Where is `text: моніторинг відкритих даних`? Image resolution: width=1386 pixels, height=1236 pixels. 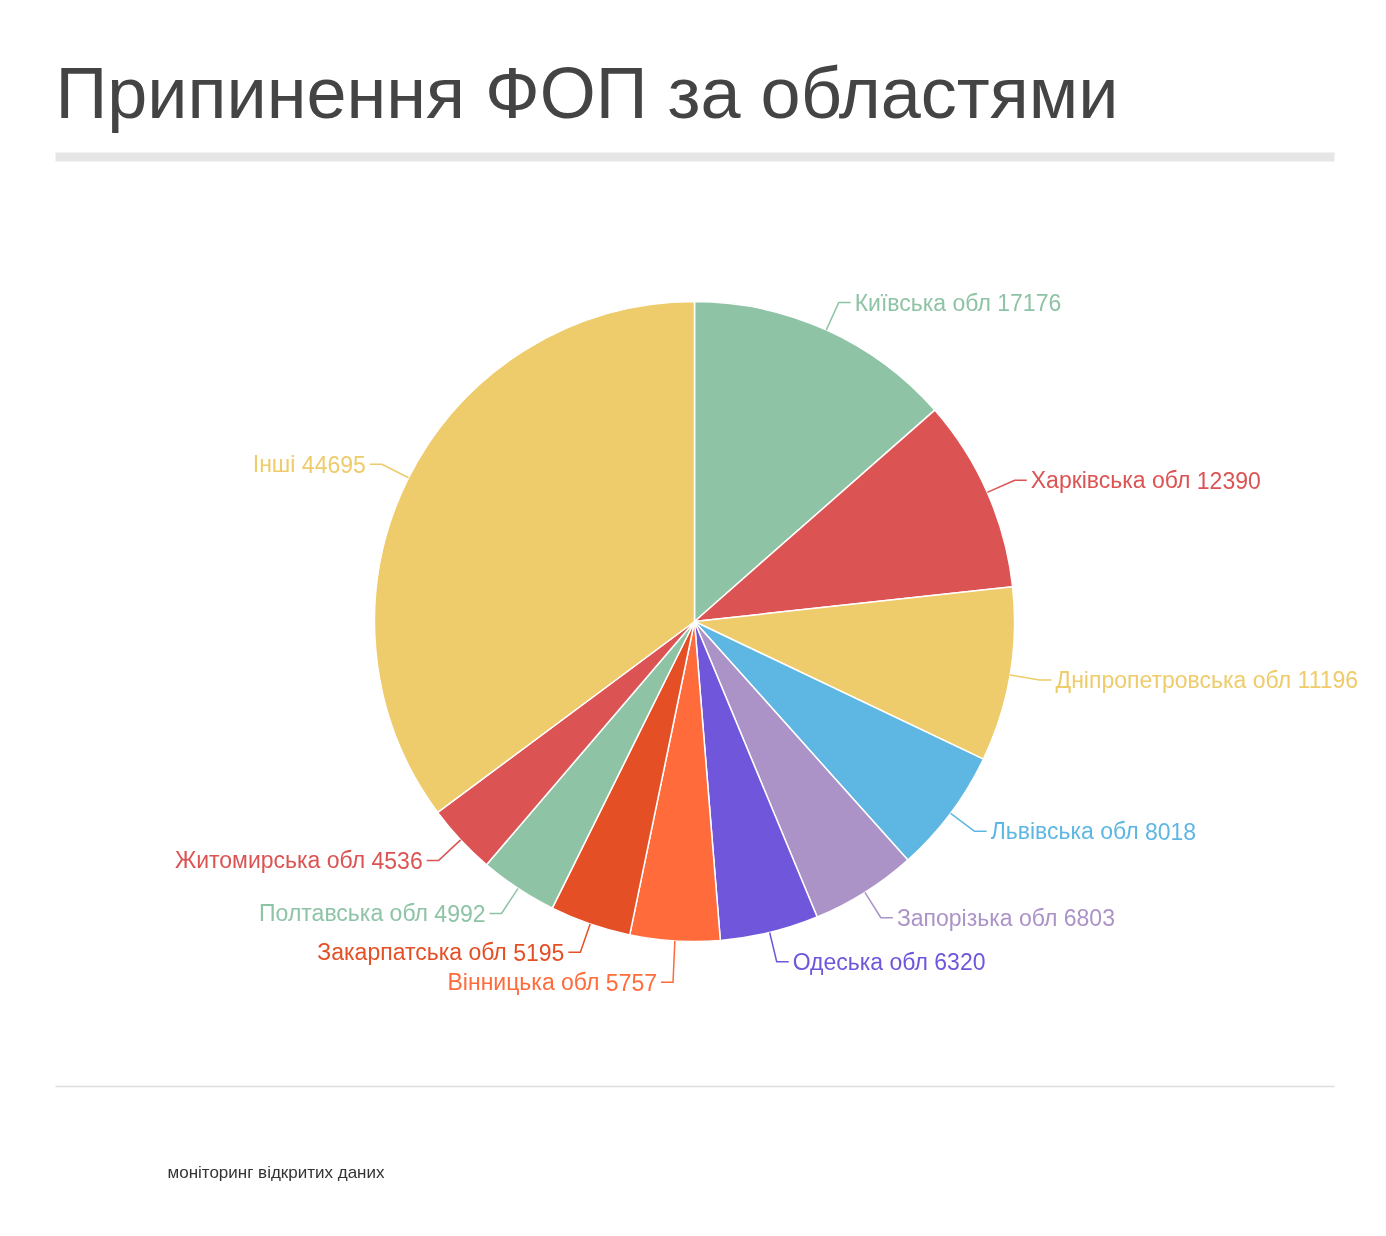 text: моніторинг відкритих даних is located at coordinates (276, 1172).